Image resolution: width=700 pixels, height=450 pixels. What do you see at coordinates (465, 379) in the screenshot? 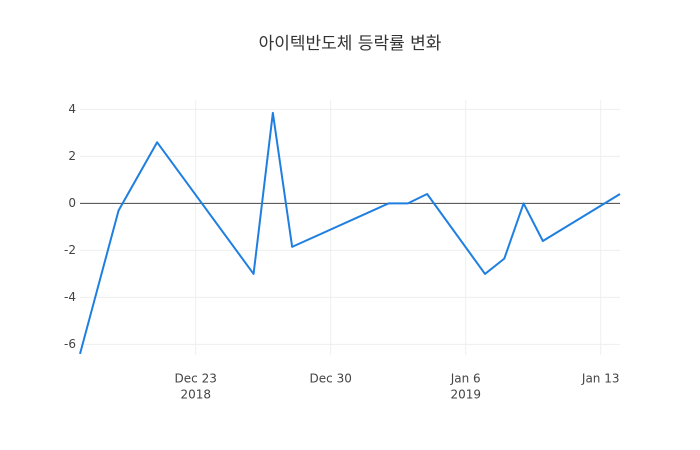
I see `x-tick-label: Jan 6` at bounding box center [465, 379].